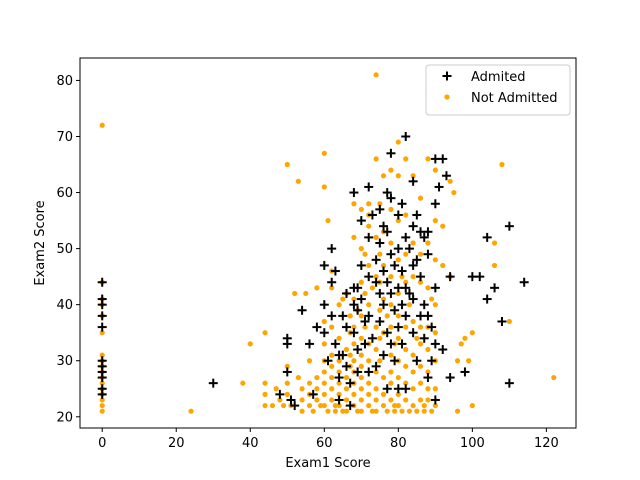  Describe the element at coordinates (472, 443) in the screenshot. I see `x-tick-label: 100` at that location.